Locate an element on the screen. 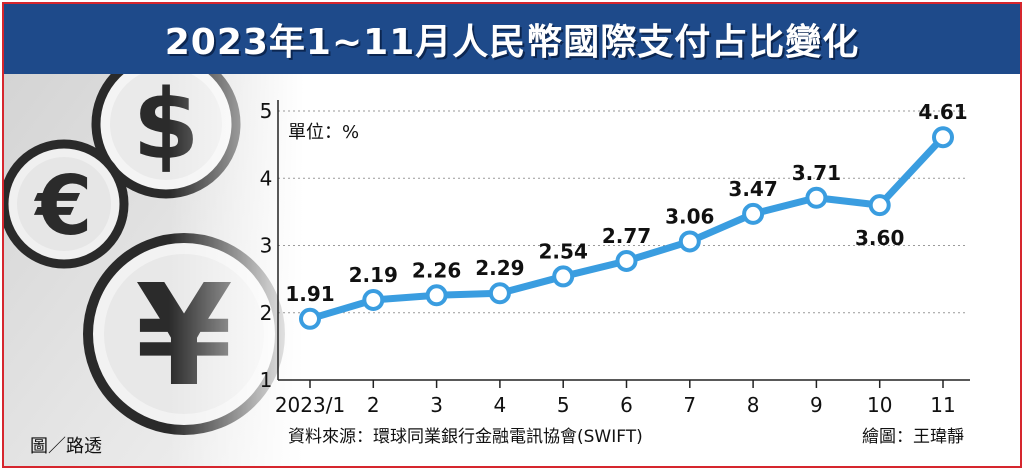 This screenshot has width=1024, height=468. x-tick-label: 4 is located at coordinates (500, 405).